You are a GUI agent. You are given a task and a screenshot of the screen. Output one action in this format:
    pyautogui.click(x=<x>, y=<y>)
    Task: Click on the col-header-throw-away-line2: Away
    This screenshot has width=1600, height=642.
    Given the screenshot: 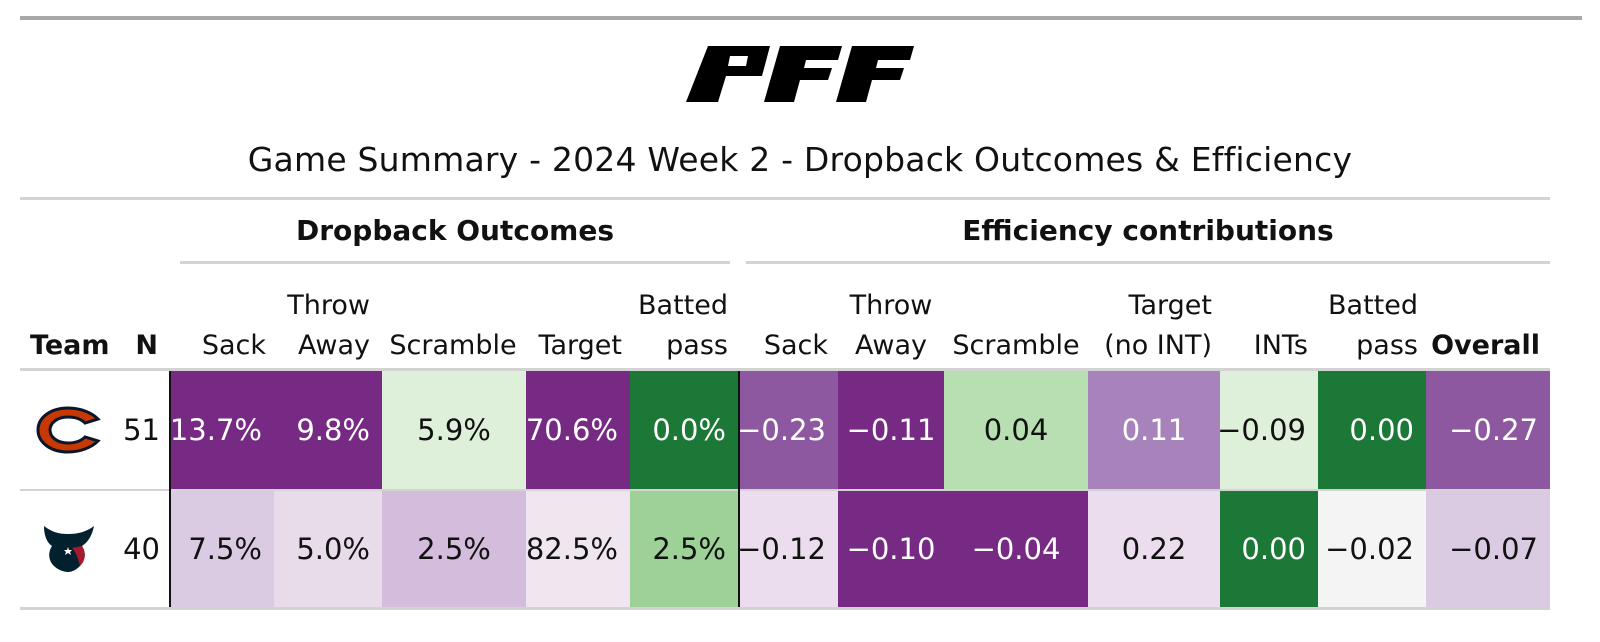 What is the action you would take?
    pyautogui.click(x=334, y=345)
    